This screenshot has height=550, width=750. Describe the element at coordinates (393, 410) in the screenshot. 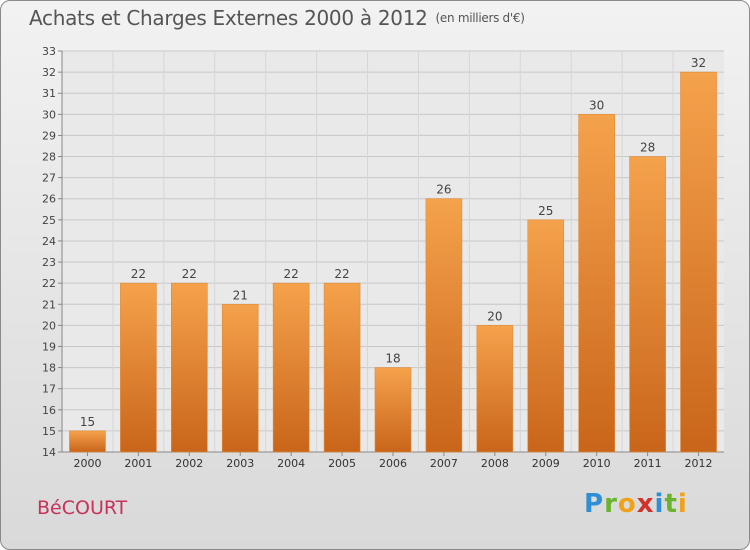

I see `bar-2006` at that location.